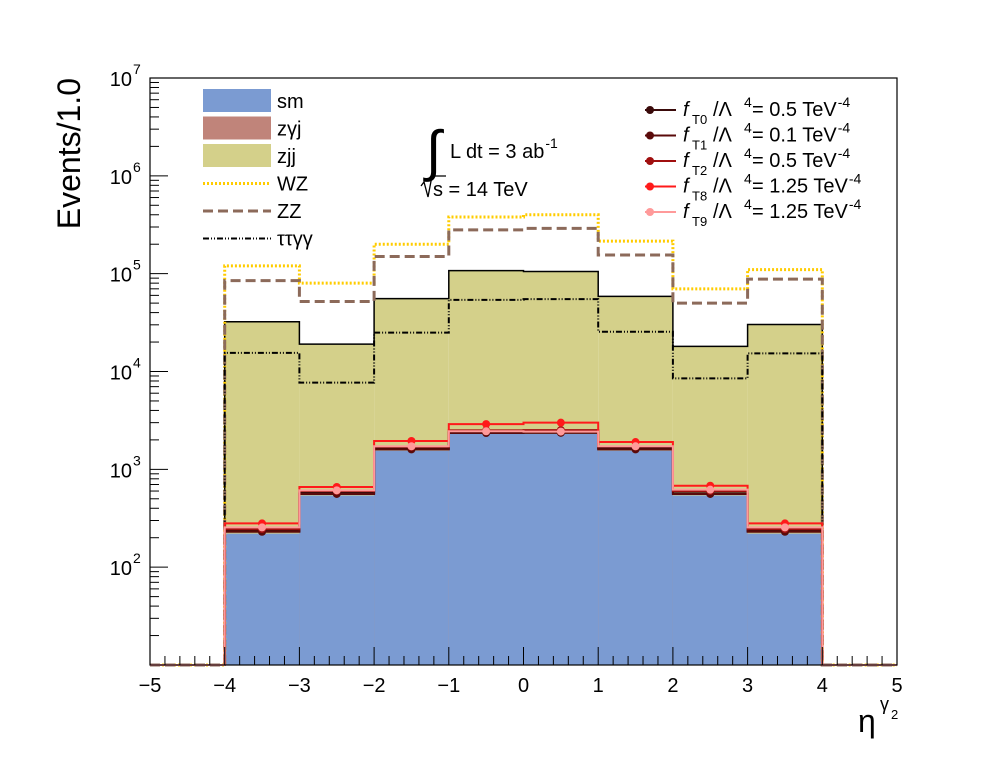 The image size is (998, 775). I want to click on svg-text: 6, so click(137, 167).